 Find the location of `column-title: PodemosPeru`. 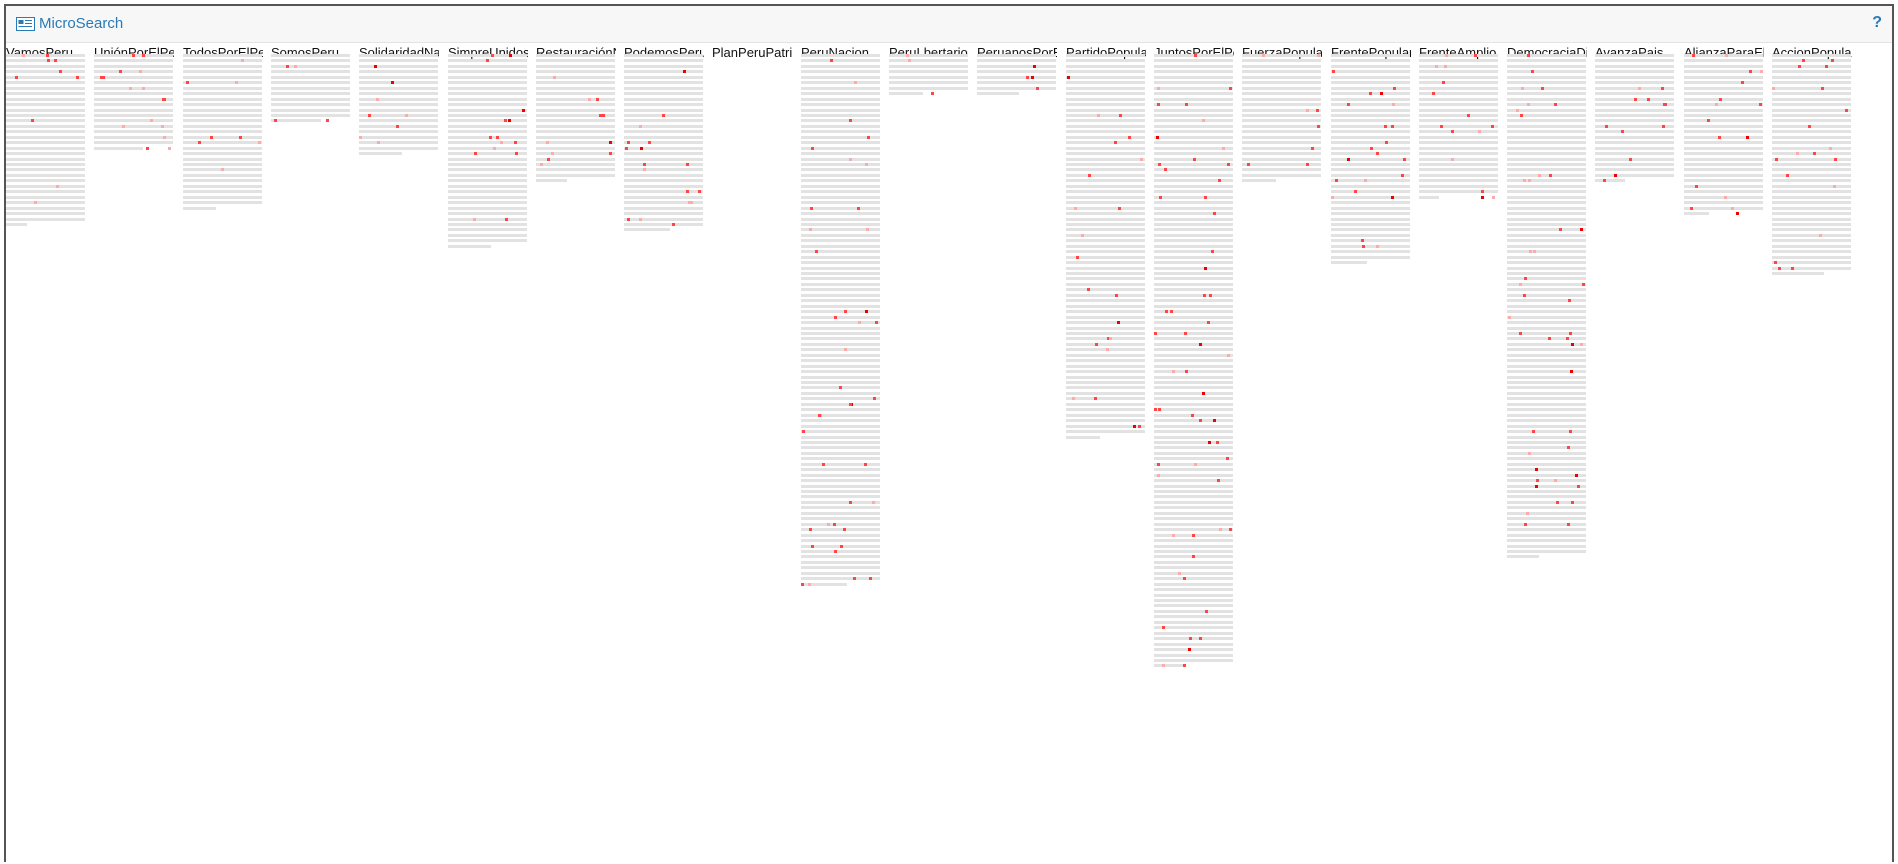

column-title: PodemosPeru is located at coordinates (664, 52).